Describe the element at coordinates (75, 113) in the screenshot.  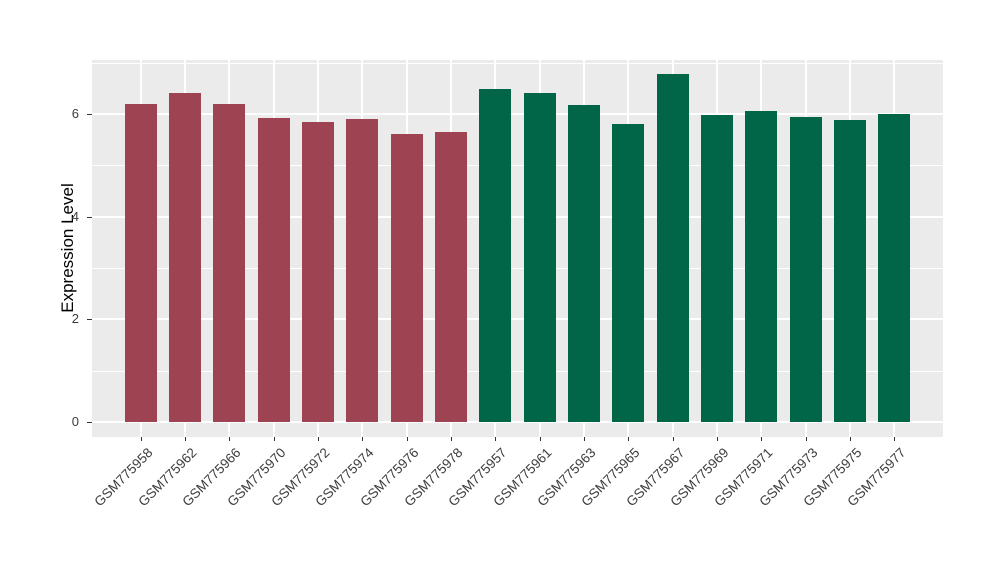
I see `y-tick-label: 6` at that location.